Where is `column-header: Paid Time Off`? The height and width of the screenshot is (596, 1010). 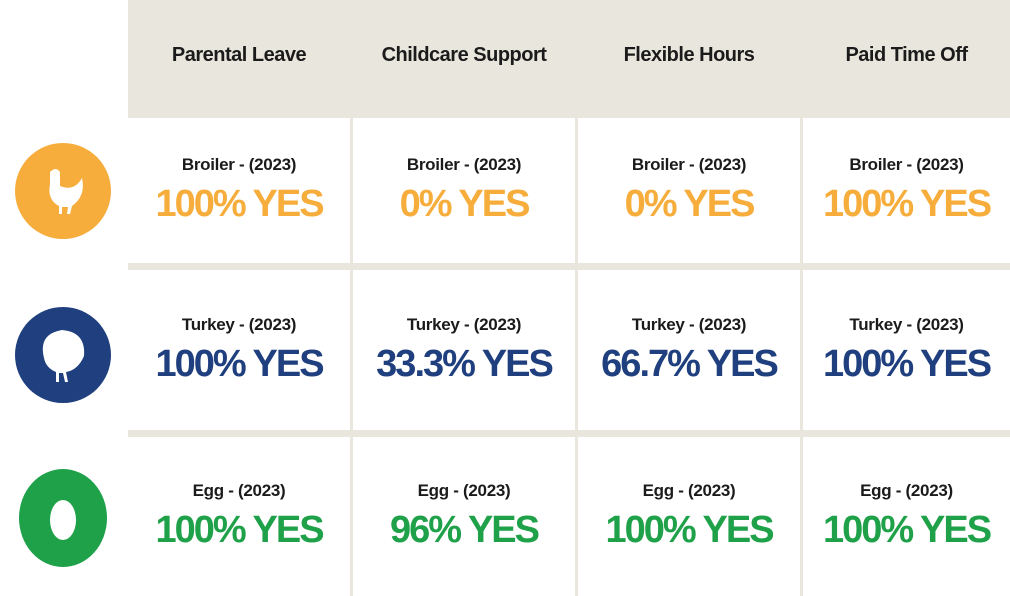 column-header: Paid Time Off is located at coordinates (906, 54).